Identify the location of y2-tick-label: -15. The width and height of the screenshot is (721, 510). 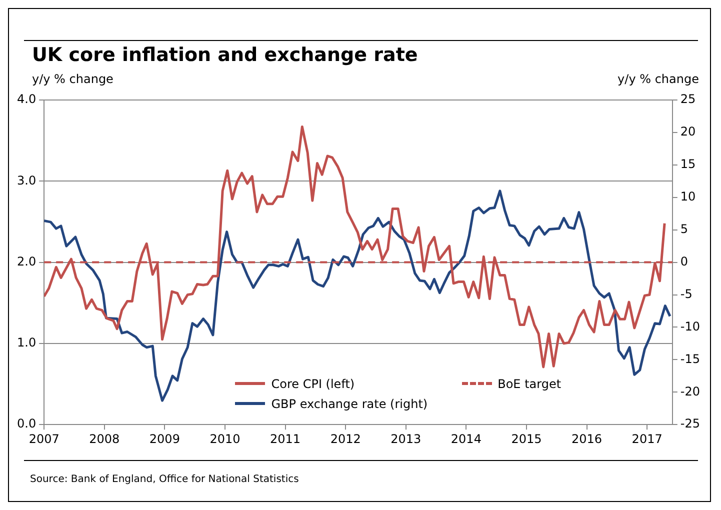
(690, 359).